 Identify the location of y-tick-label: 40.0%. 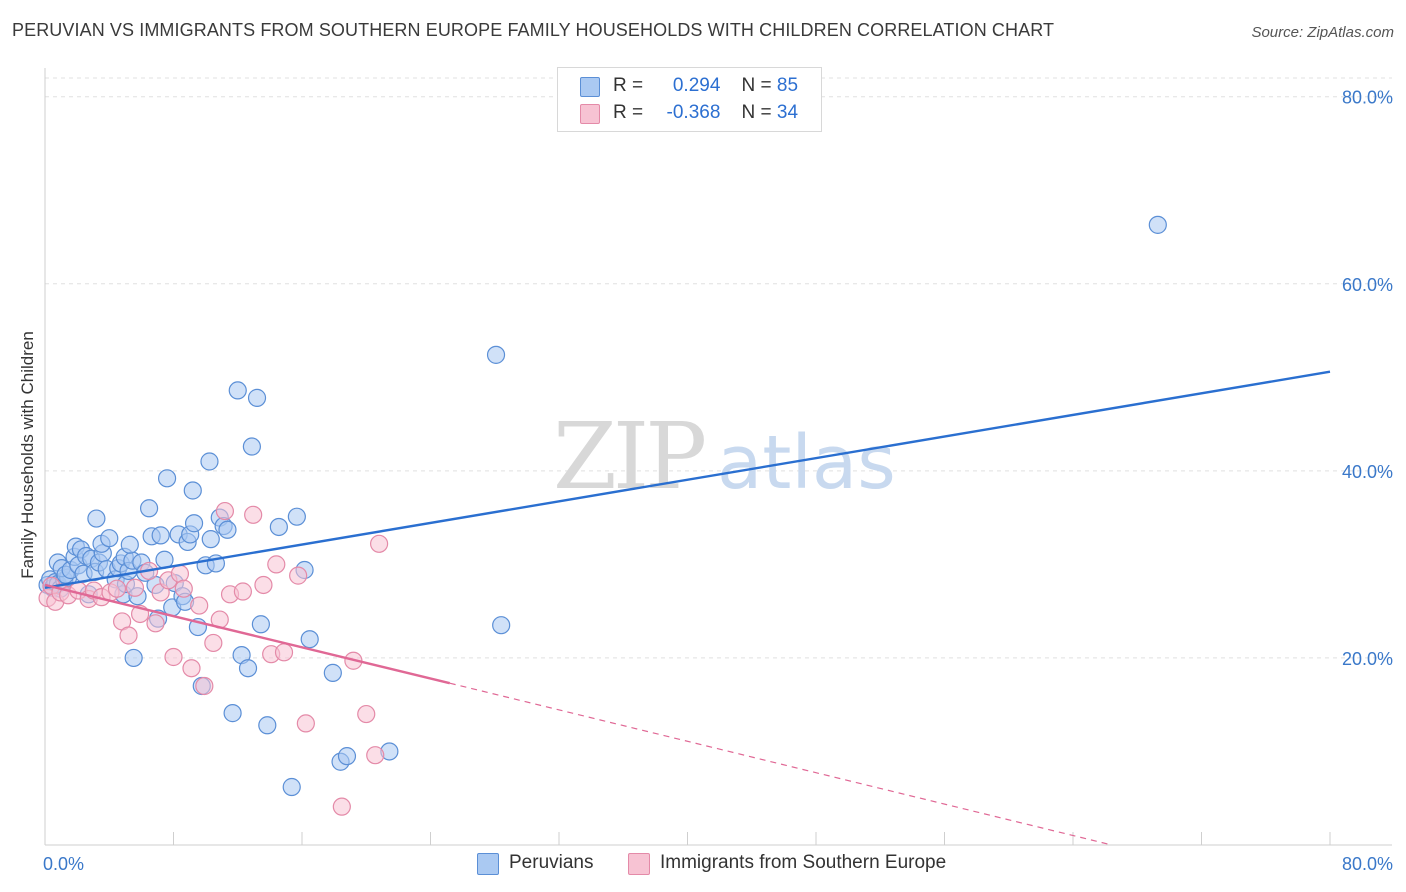
(1367, 472).